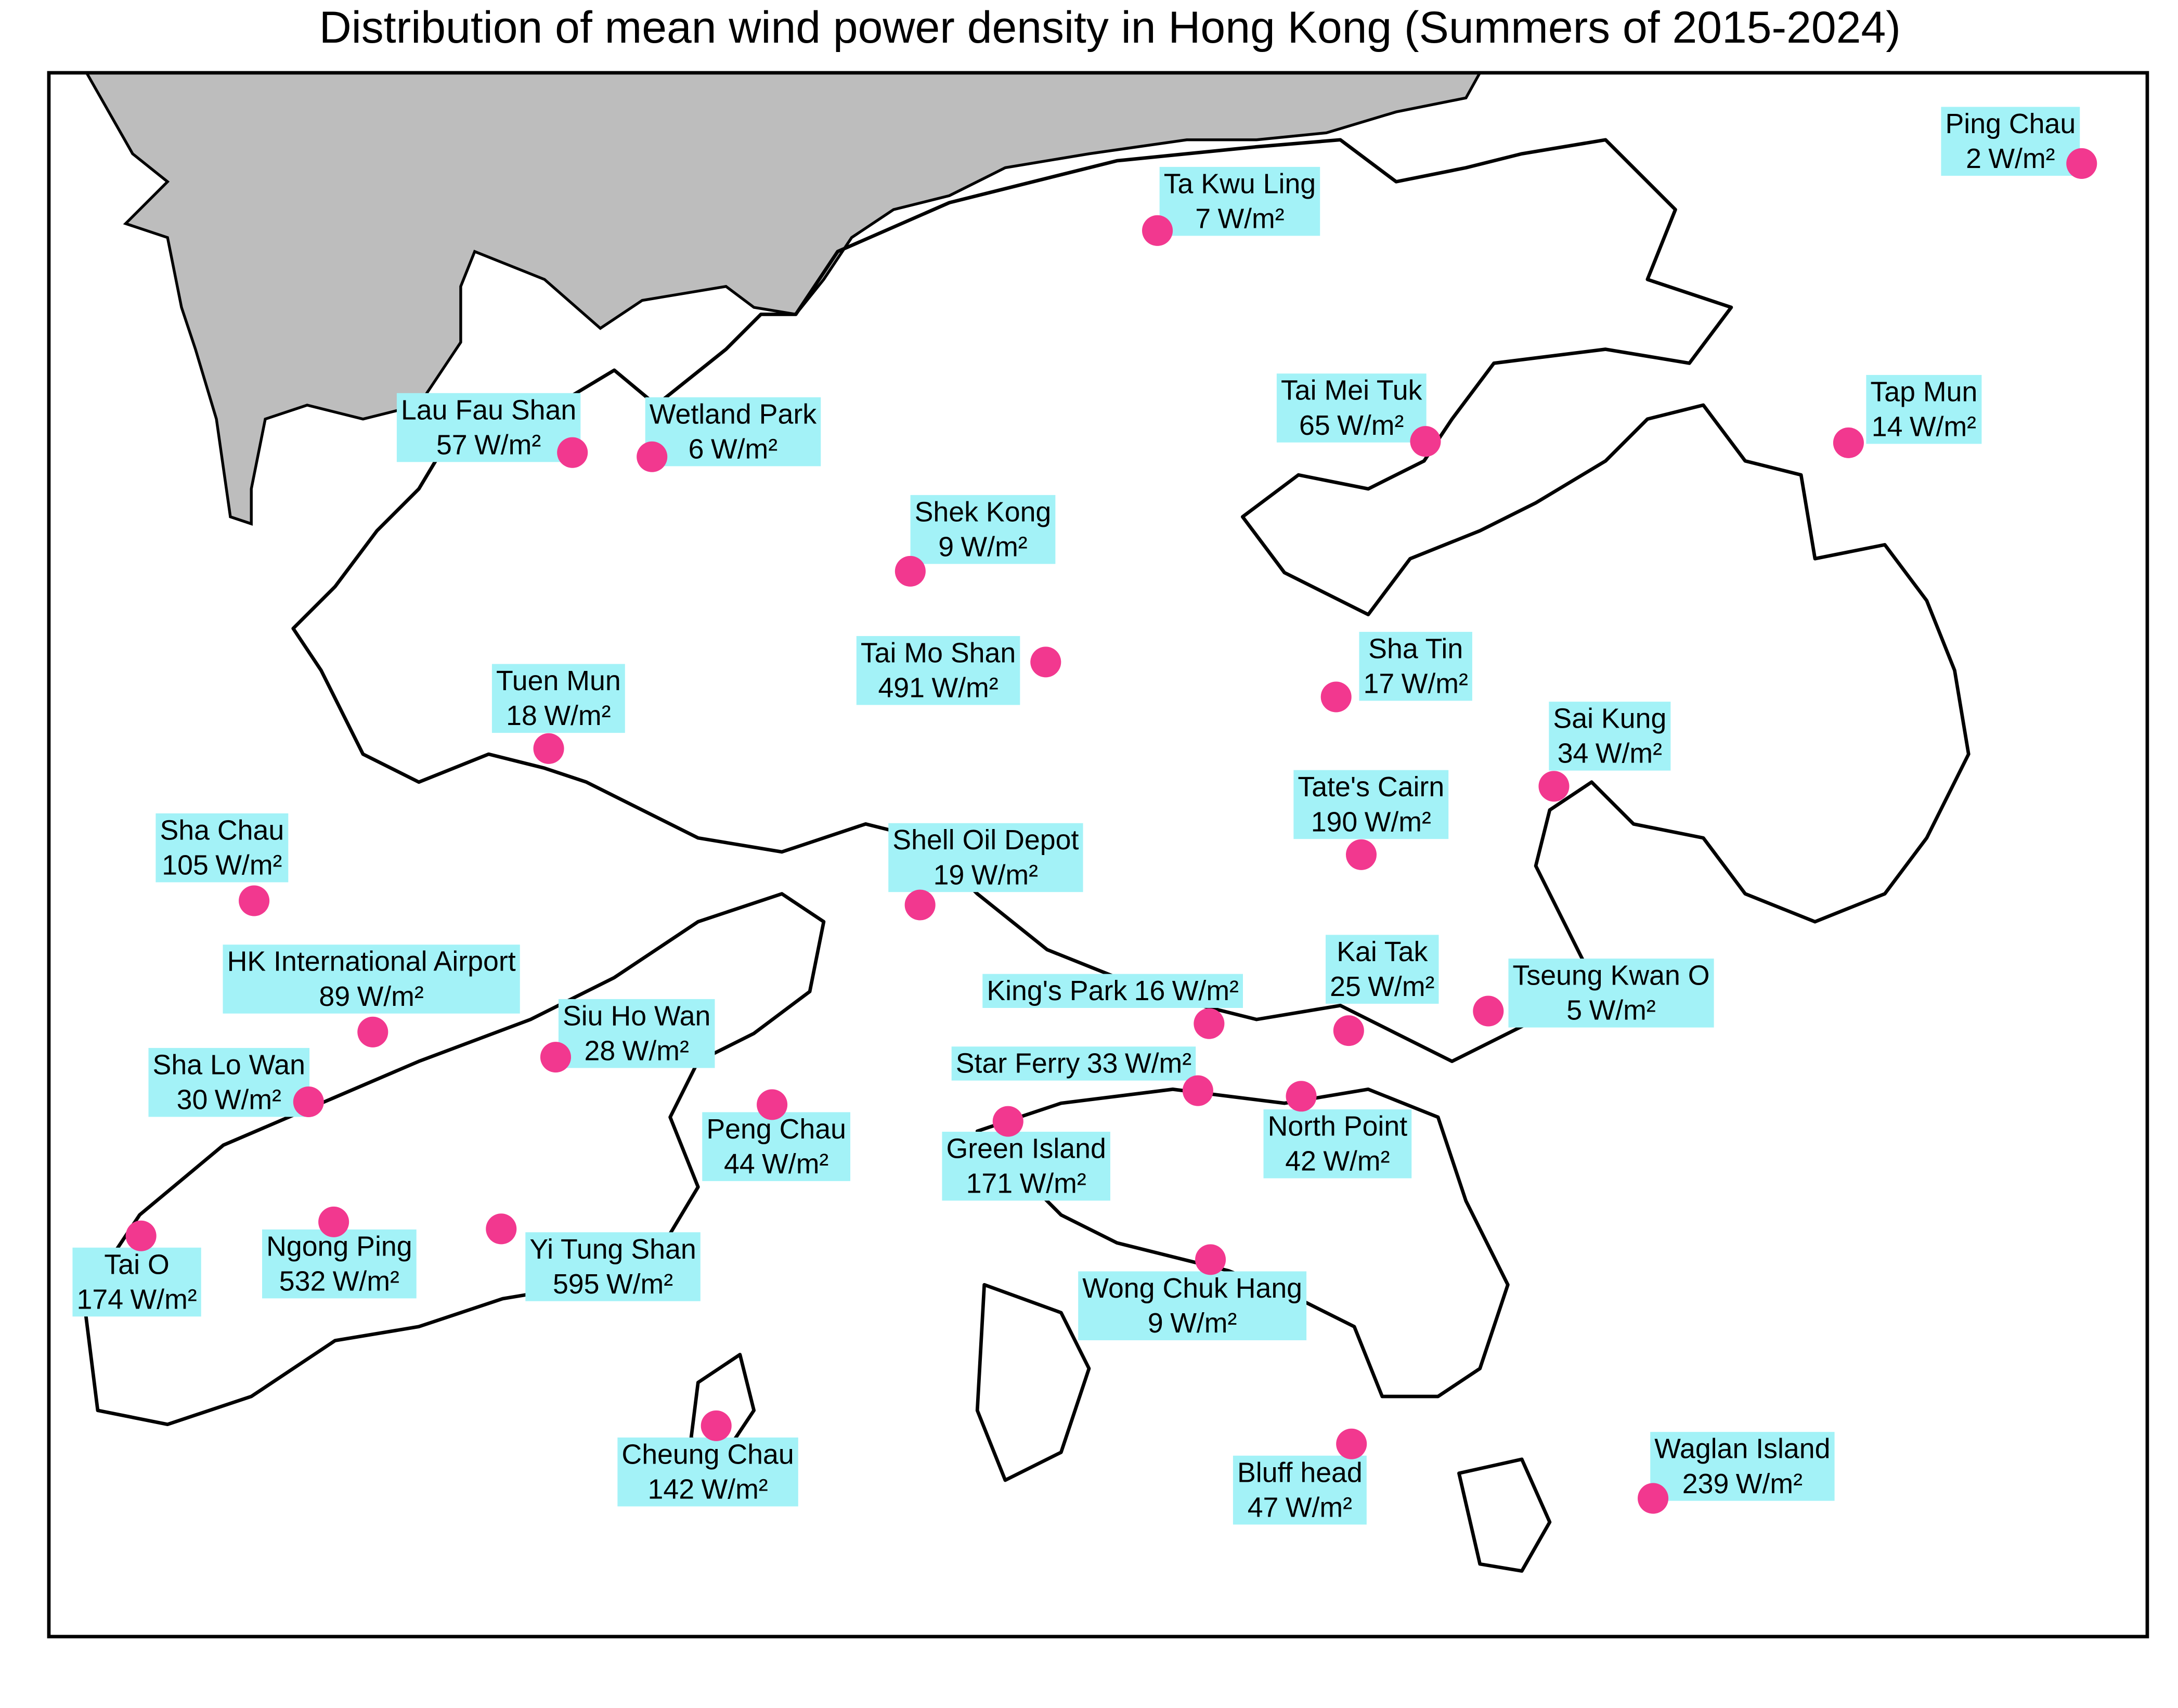  I want to click on station-name: Green Island, so click(1026, 1148).